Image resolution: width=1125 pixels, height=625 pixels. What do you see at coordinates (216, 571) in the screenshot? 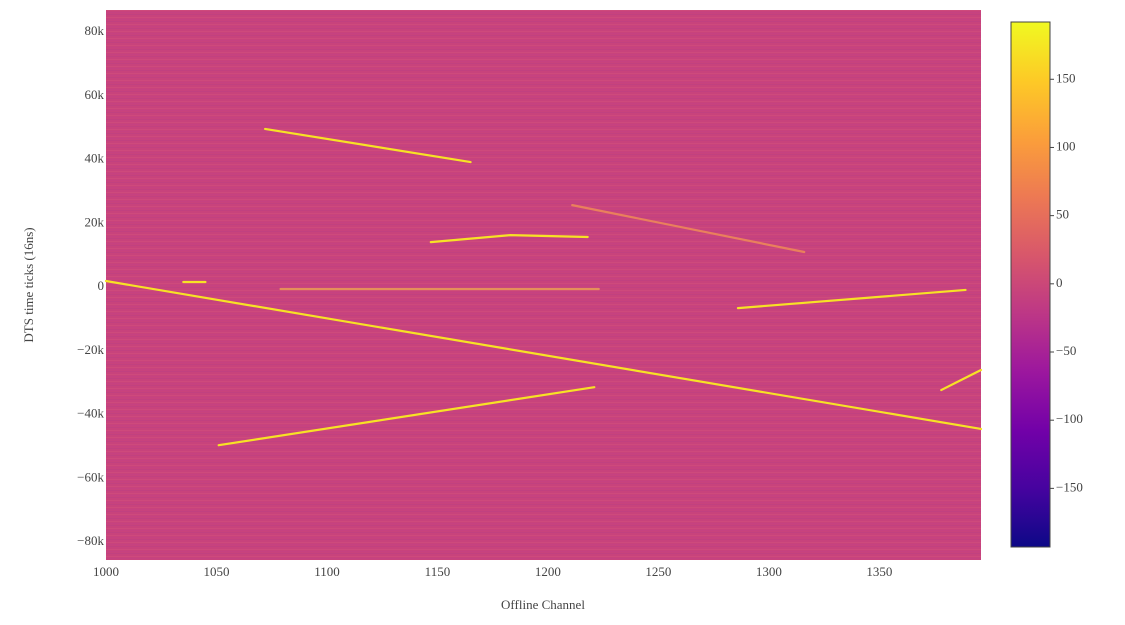
I see `x-tick-label: 1050` at bounding box center [216, 571].